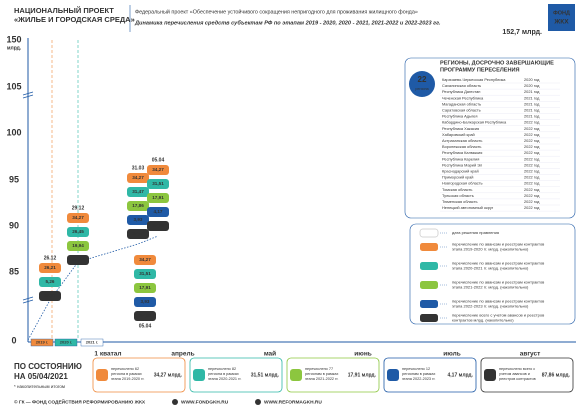  What do you see at coordinates (514, 374) in the screenshot?
I see `summary-text: учетом авансов и` at bounding box center [514, 374].